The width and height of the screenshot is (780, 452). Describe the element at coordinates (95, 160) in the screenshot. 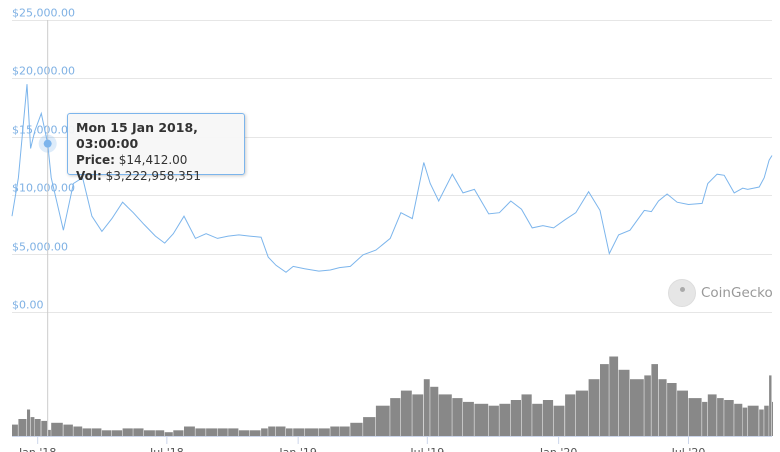

I see `tooltip-price-label: Price:` at that location.